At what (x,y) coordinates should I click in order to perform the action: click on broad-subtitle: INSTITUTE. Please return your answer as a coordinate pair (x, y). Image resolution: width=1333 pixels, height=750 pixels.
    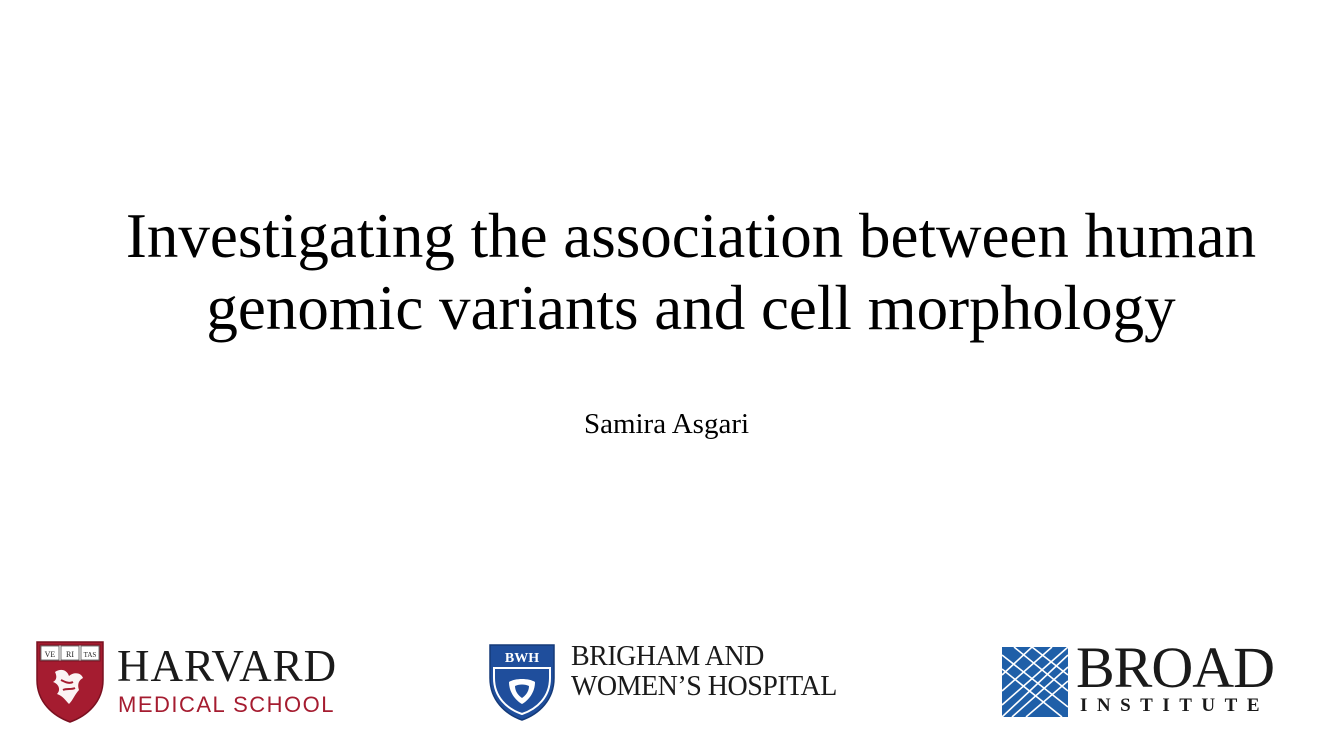
    Looking at the image, I should click on (1174, 705).